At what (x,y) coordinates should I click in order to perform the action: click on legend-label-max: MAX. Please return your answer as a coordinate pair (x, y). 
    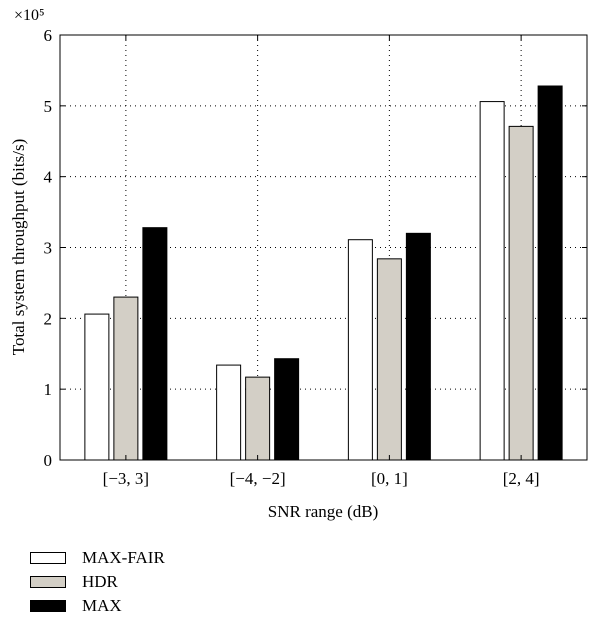
    Looking at the image, I should click on (102, 605).